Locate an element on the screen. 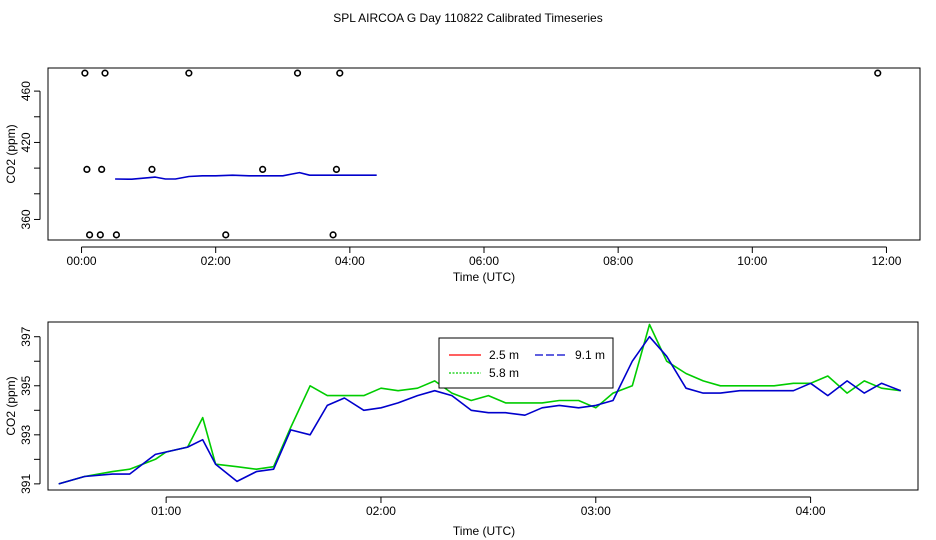 This screenshot has height=540, width=936. overview-series is located at coordinates (246, 175).